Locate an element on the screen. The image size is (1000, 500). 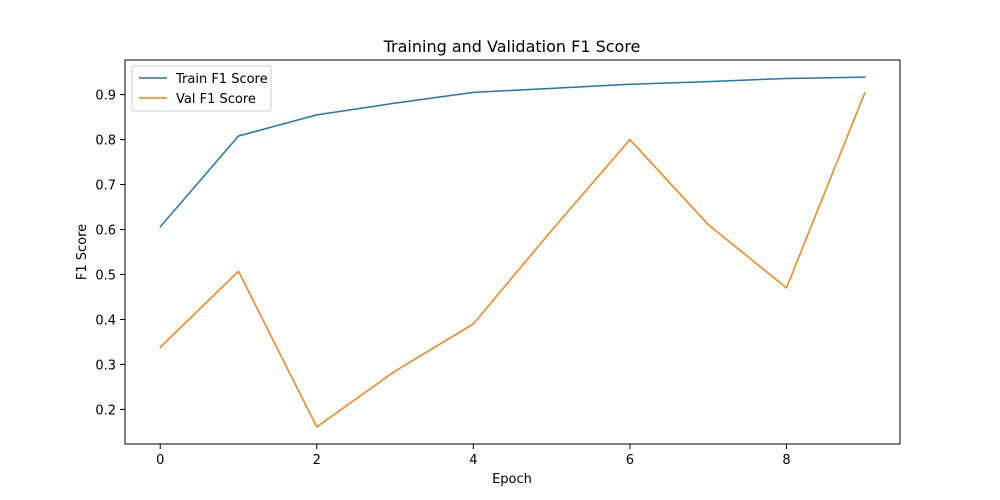
y-tick-label: 0.3 is located at coordinates (105, 365).